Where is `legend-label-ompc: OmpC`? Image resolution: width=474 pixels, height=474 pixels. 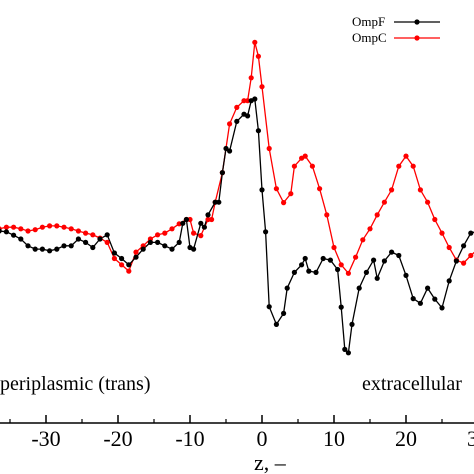 legend-label-ompc: OmpC is located at coordinates (369, 37).